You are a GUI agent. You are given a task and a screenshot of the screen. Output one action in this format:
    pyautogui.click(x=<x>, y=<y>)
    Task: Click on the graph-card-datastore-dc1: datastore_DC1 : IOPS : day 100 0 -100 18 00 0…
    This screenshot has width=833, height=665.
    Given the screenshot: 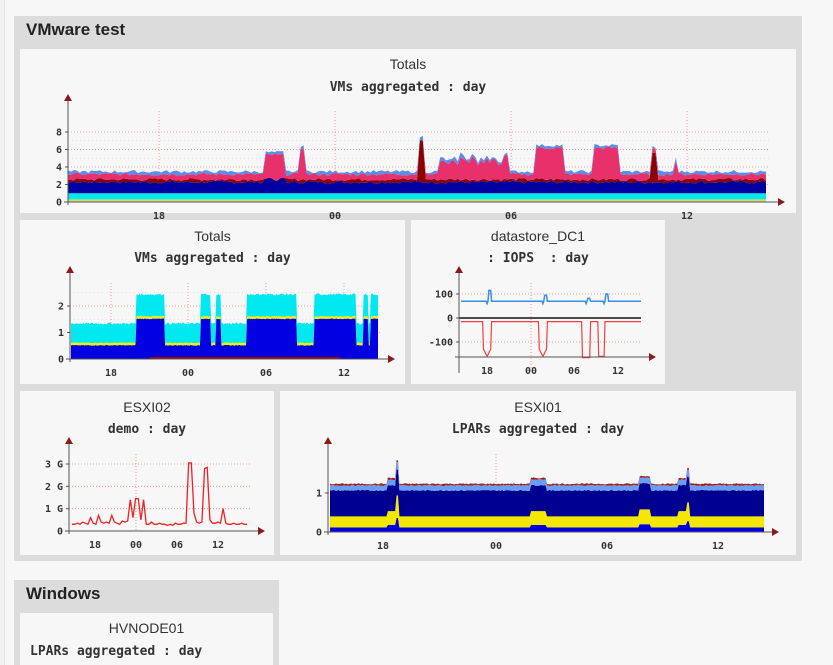 What is the action you would take?
    pyautogui.click(x=538, y=302)
    